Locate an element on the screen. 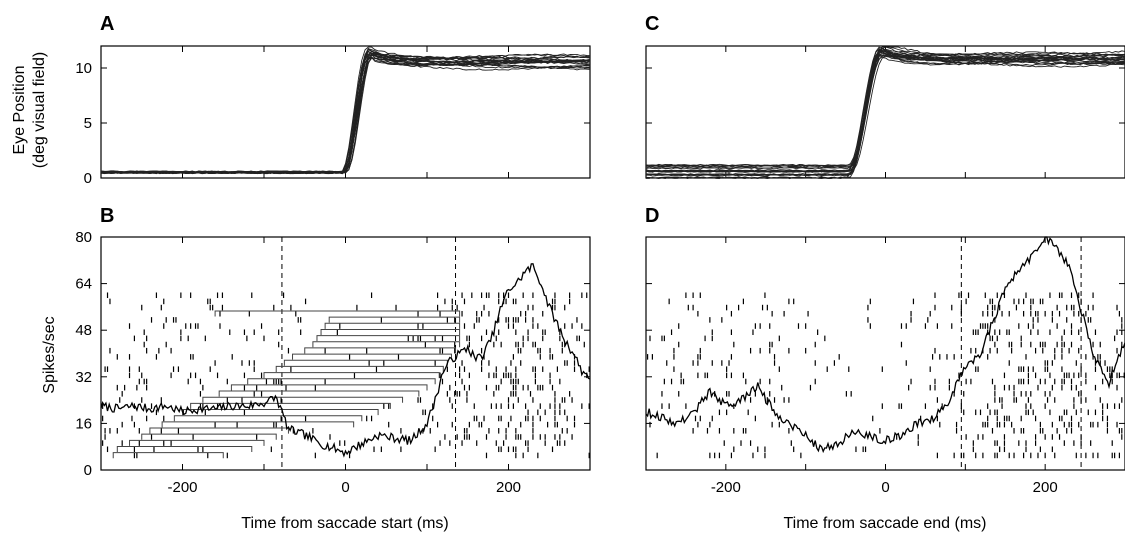 The width and height of the screenshot is (1125, 536). panel-a-ytick-label: 10 is located at coordinates (83, 68).